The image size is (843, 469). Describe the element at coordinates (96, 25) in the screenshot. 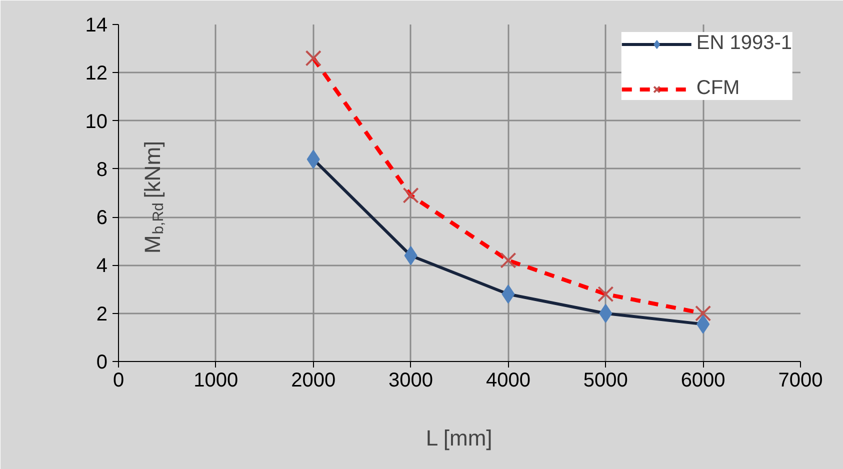

I see `y-tick-label: 14` at that location.